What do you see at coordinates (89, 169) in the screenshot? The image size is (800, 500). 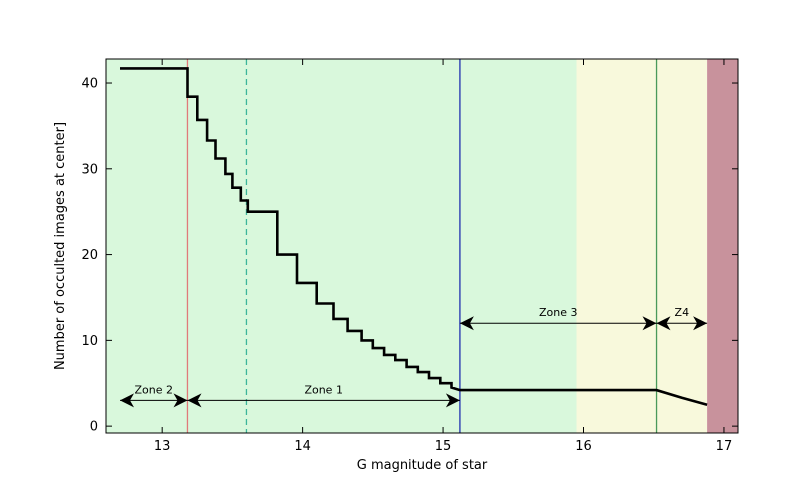 I see `y-tick-label: 30` at bounding box center [89, 169].